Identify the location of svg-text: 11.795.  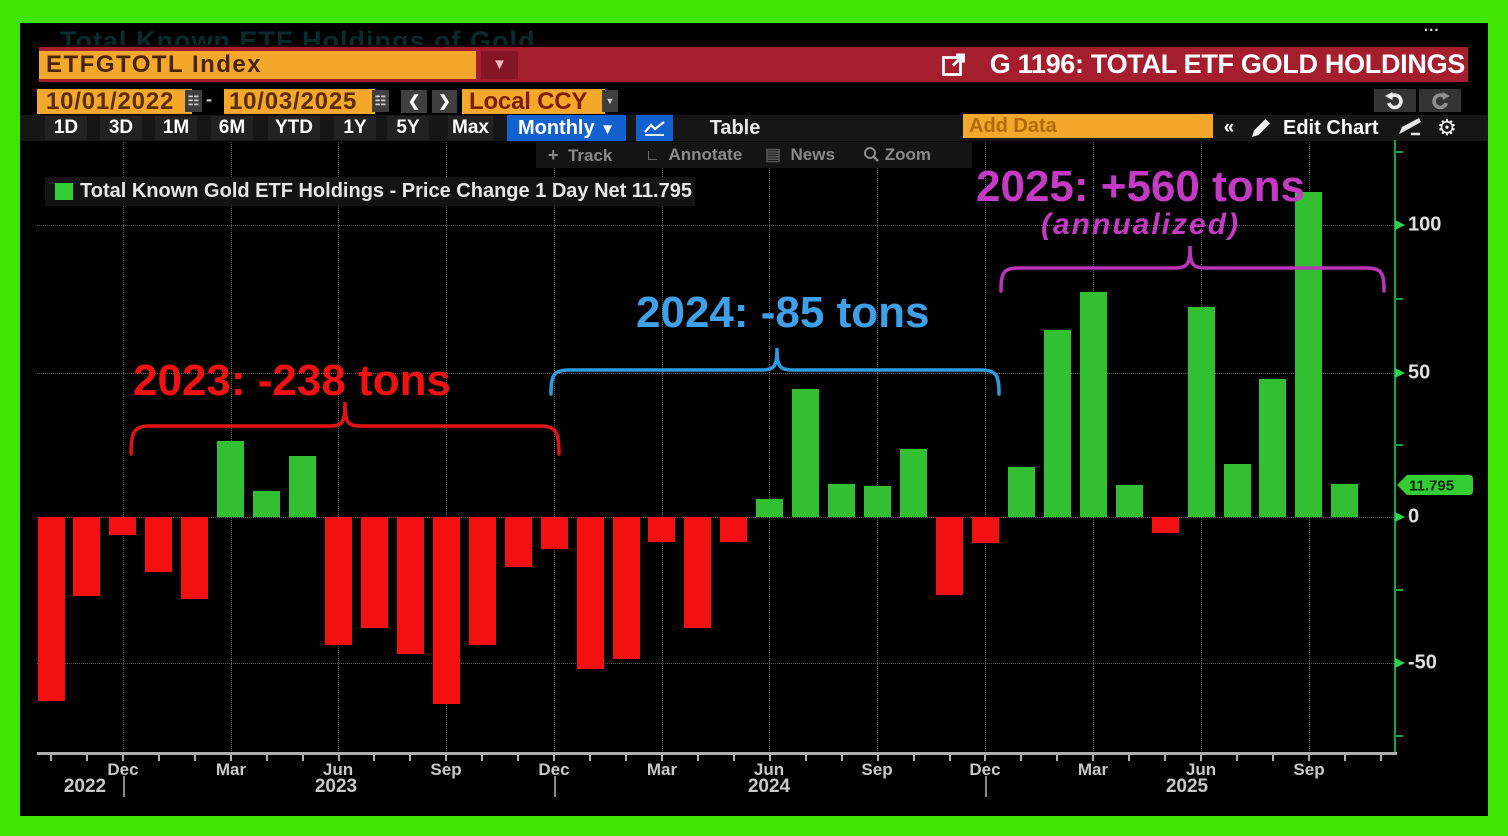
(1431, 486).